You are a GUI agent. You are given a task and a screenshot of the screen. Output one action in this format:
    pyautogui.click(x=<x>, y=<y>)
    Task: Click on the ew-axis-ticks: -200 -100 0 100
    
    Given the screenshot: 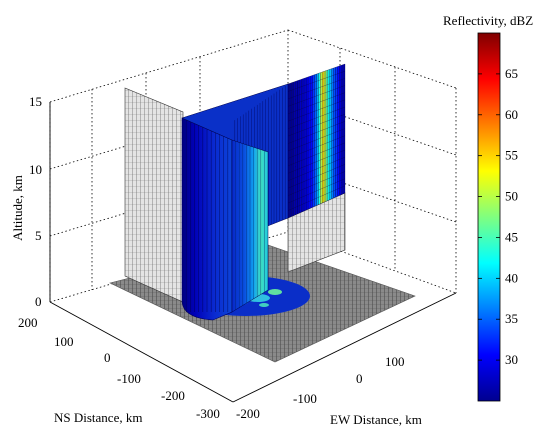 What is the action you would take?
    pyautogui.click(x=320, y=387)
    